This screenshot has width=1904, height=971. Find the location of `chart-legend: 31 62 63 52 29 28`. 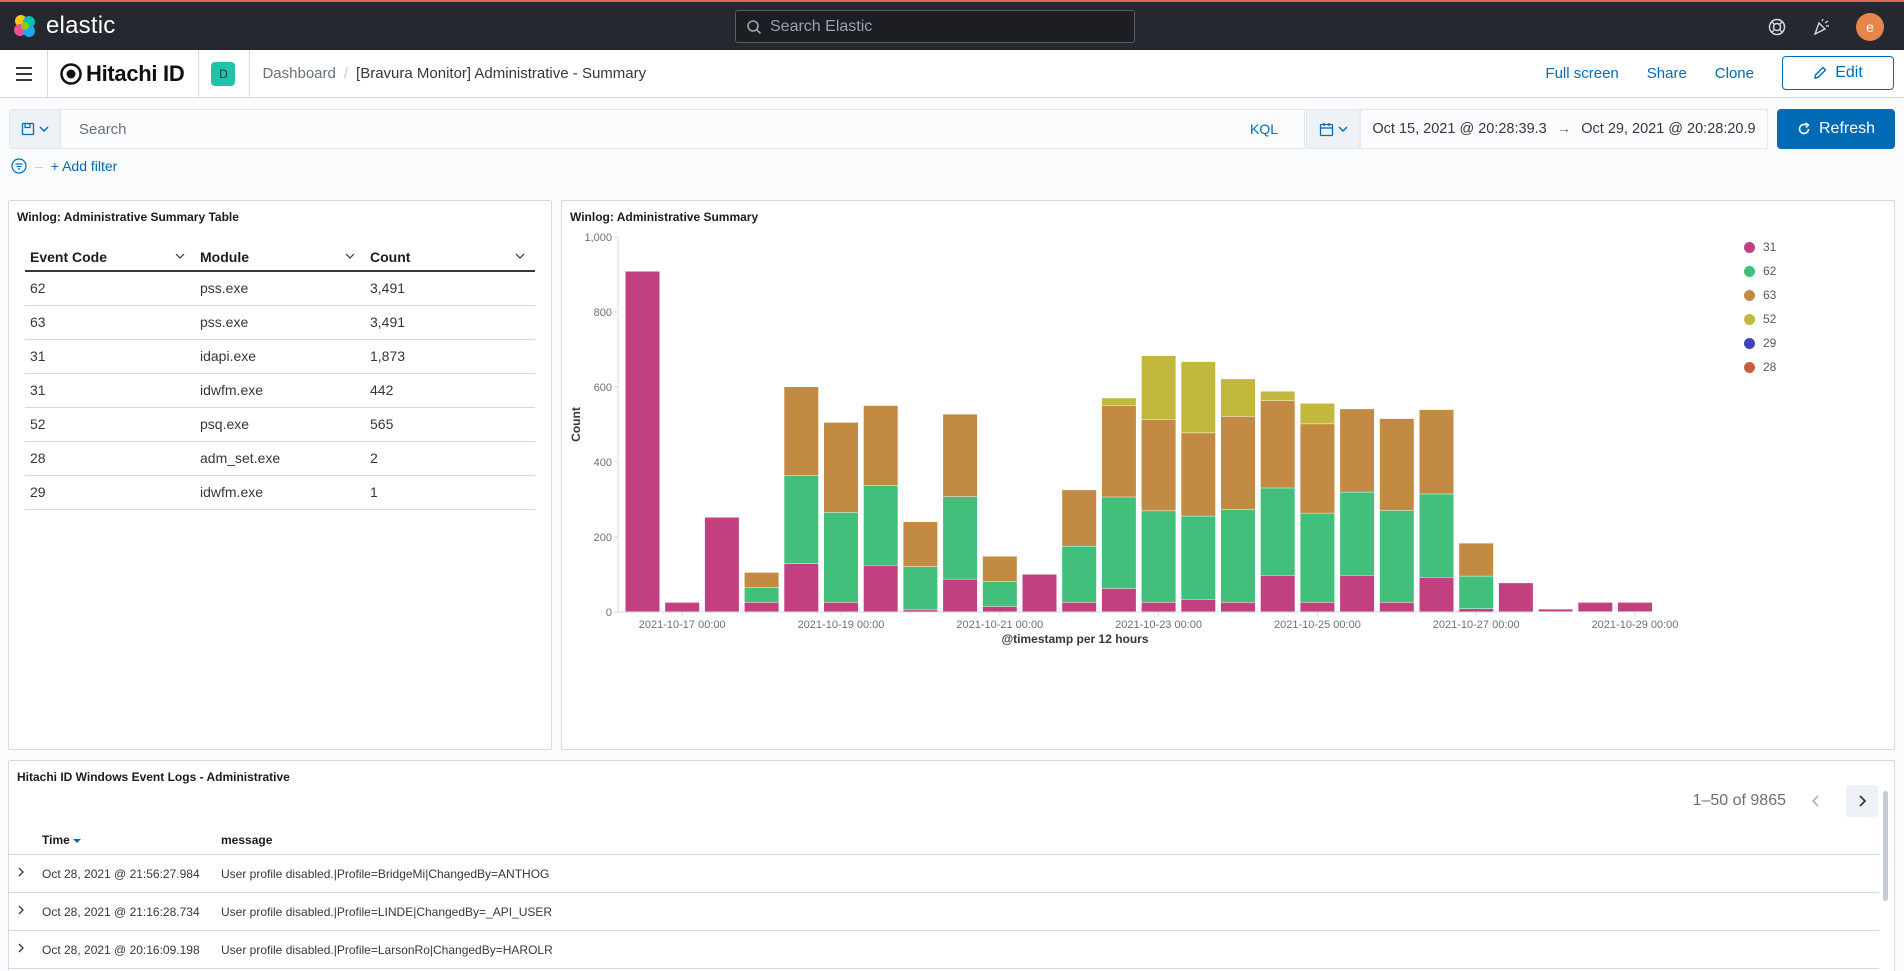

chart-legend: 31 62 63 52 29 28 is located at coordinates (1760, 307).